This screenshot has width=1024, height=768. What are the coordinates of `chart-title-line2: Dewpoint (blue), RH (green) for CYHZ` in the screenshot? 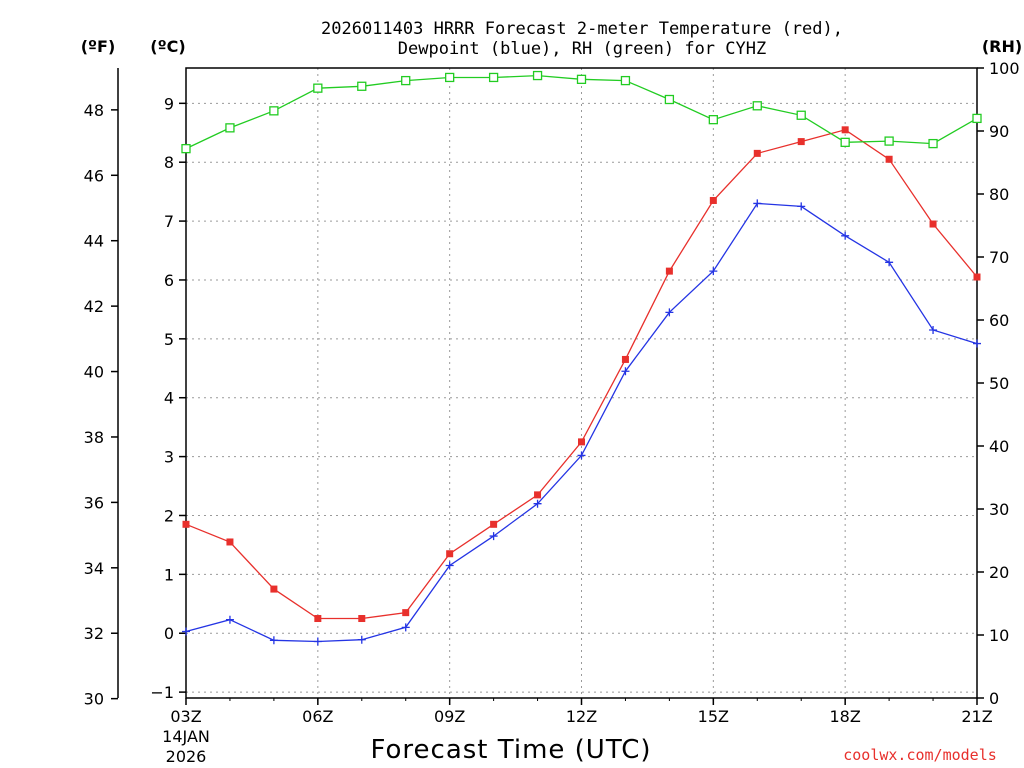 It's located at (582, 49).